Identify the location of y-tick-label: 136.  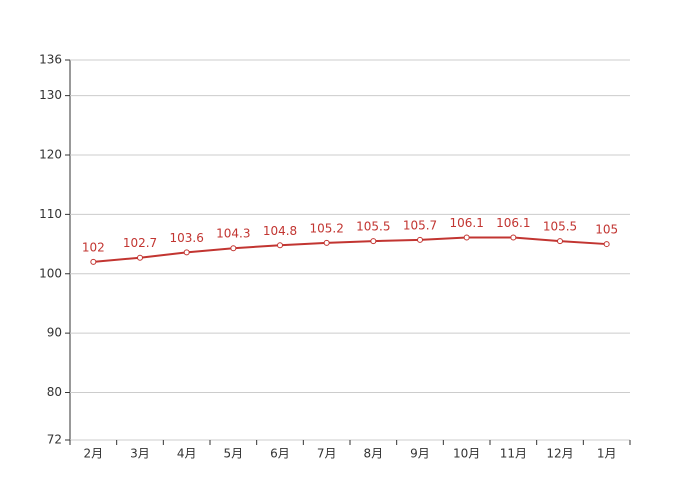
(50, 60).